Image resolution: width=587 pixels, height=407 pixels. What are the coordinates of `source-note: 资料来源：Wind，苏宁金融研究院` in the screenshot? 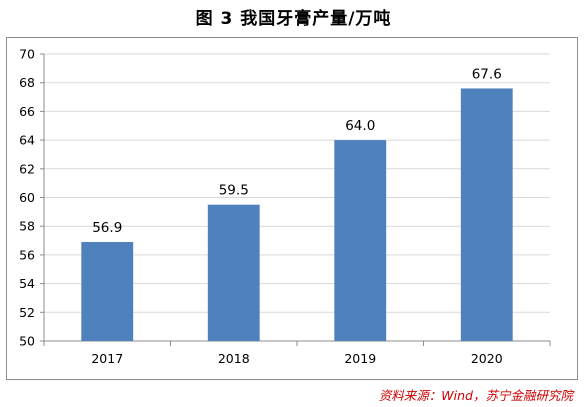 It's located at (475, 395).